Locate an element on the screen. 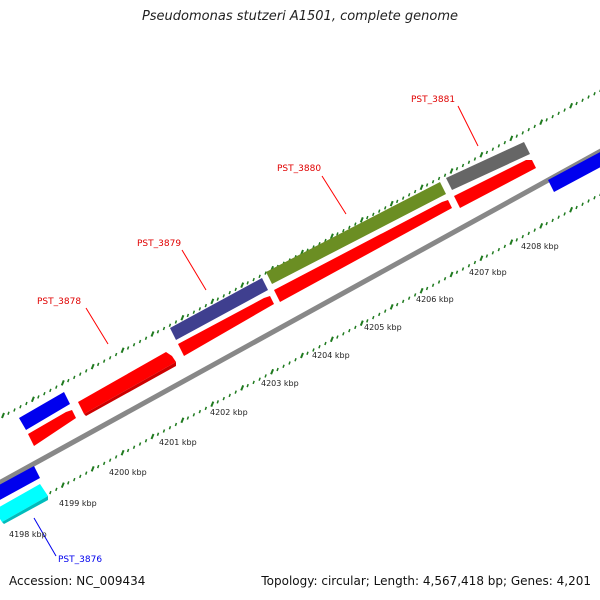  scale-label-4203: 4203 kbp is located at coordinates (280, 383).